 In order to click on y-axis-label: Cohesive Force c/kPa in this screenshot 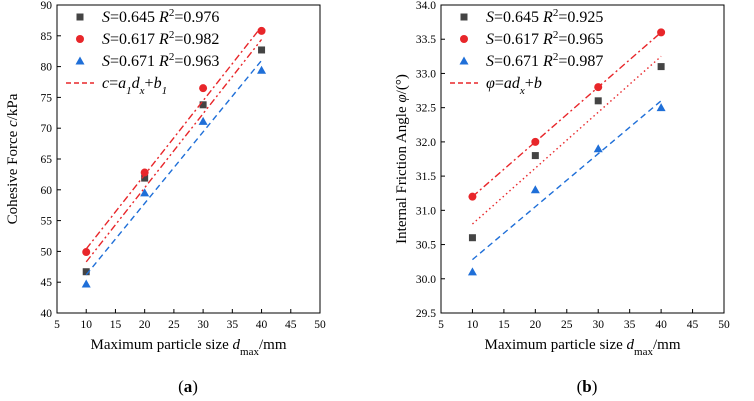, I will do `click(13, 158)`.